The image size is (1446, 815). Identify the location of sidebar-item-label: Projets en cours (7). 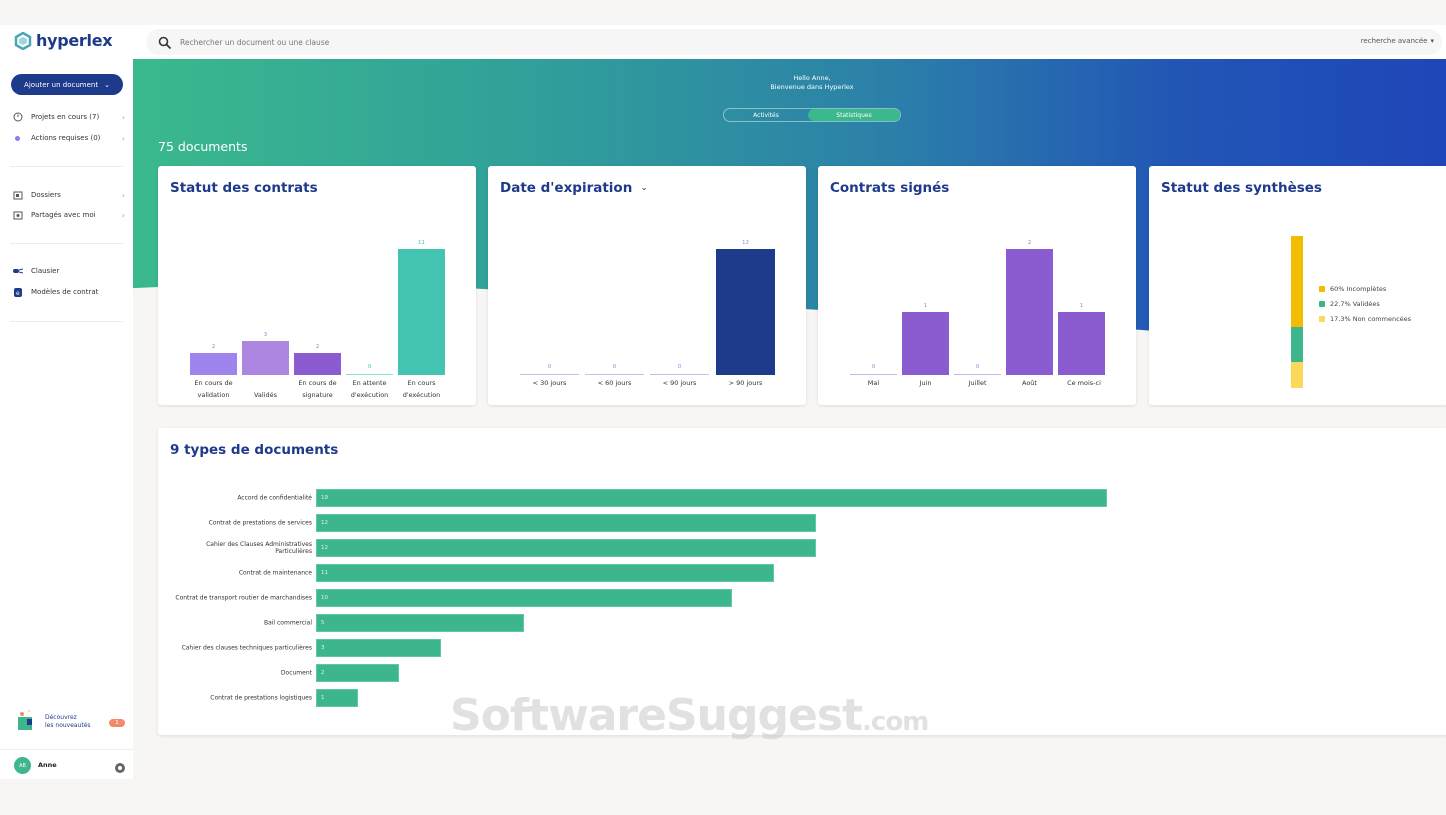
(65, 117).